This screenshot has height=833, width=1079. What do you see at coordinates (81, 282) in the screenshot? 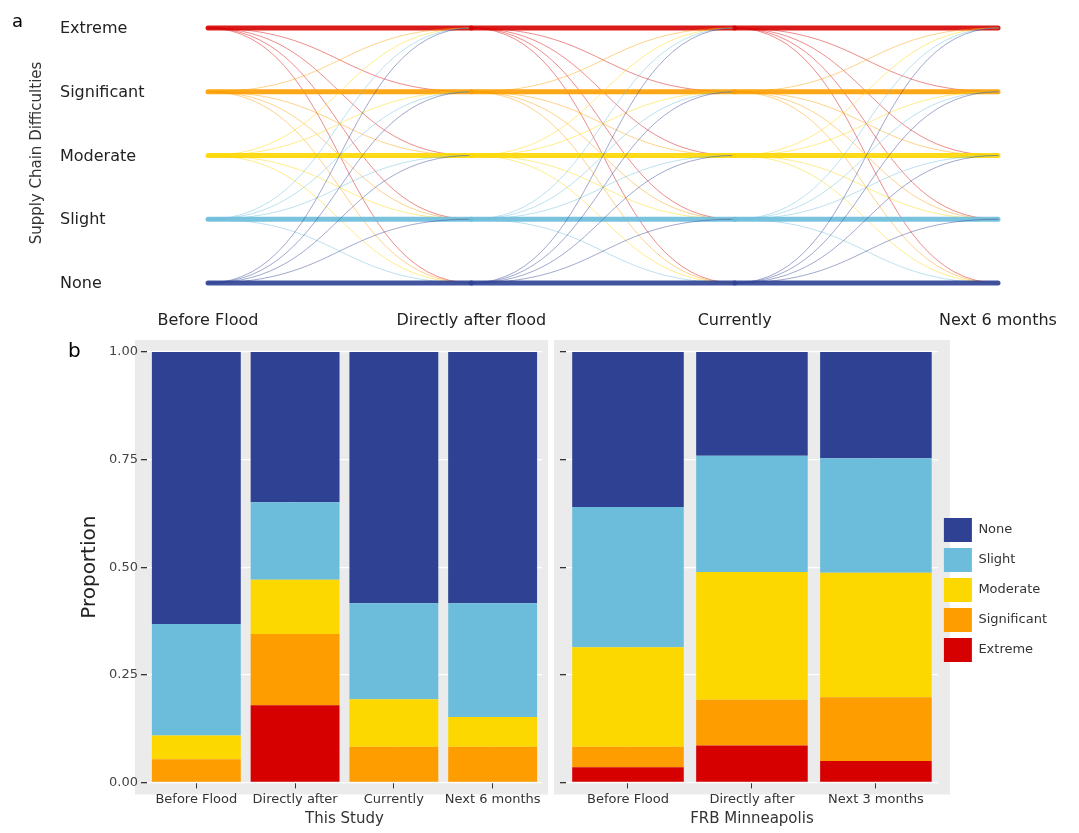
I see `category-label: None` at bounding box center [81, 282].